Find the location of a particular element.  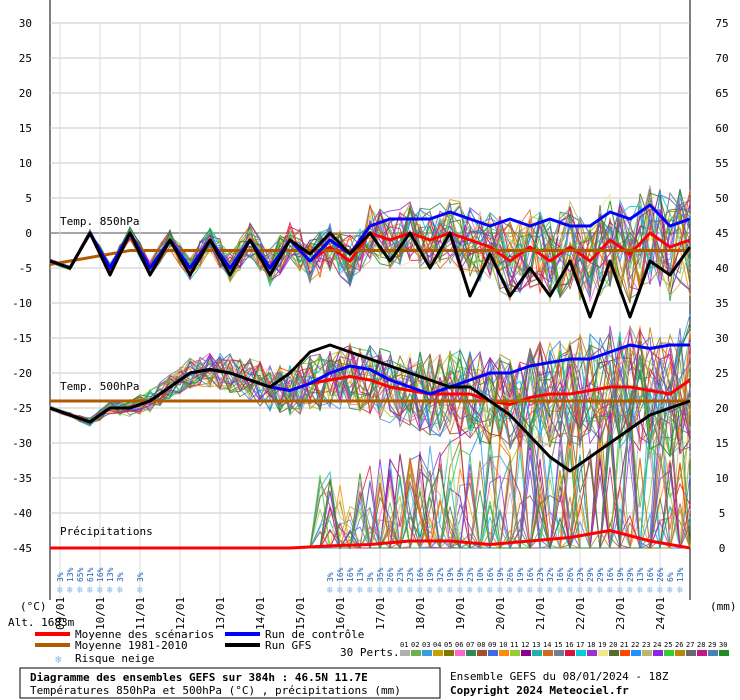

left-axis-ticks: 30 25 20 15 10 5 0 -5 -10 -15 -20 -25 -30 -35 -40 -45 is located at coordinates (22, 286).